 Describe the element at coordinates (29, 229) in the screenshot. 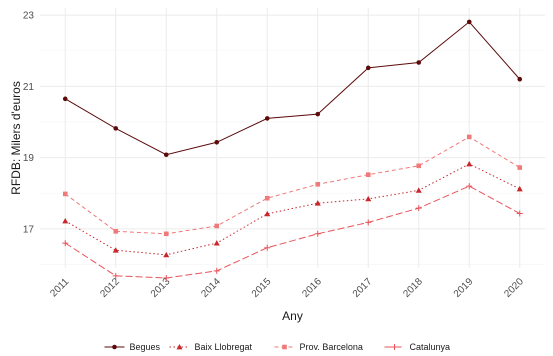

I see `y-tick-label: 17` at that location.